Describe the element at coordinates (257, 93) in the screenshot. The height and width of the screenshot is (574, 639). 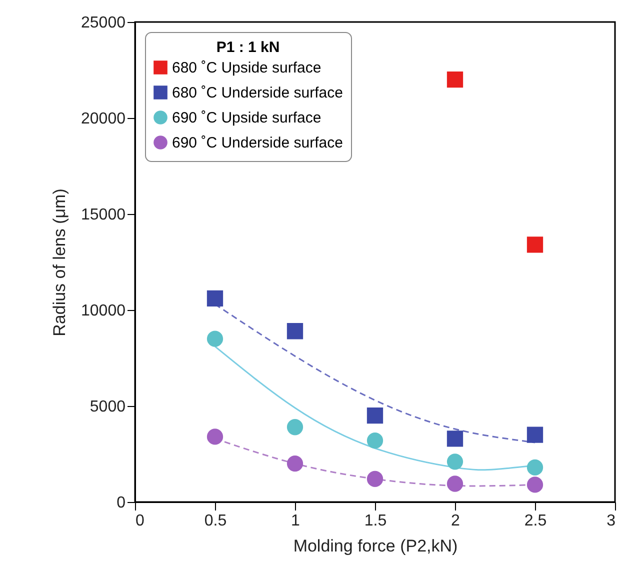
I see `legend-label: 680 ˚C Underside surface` at that location.